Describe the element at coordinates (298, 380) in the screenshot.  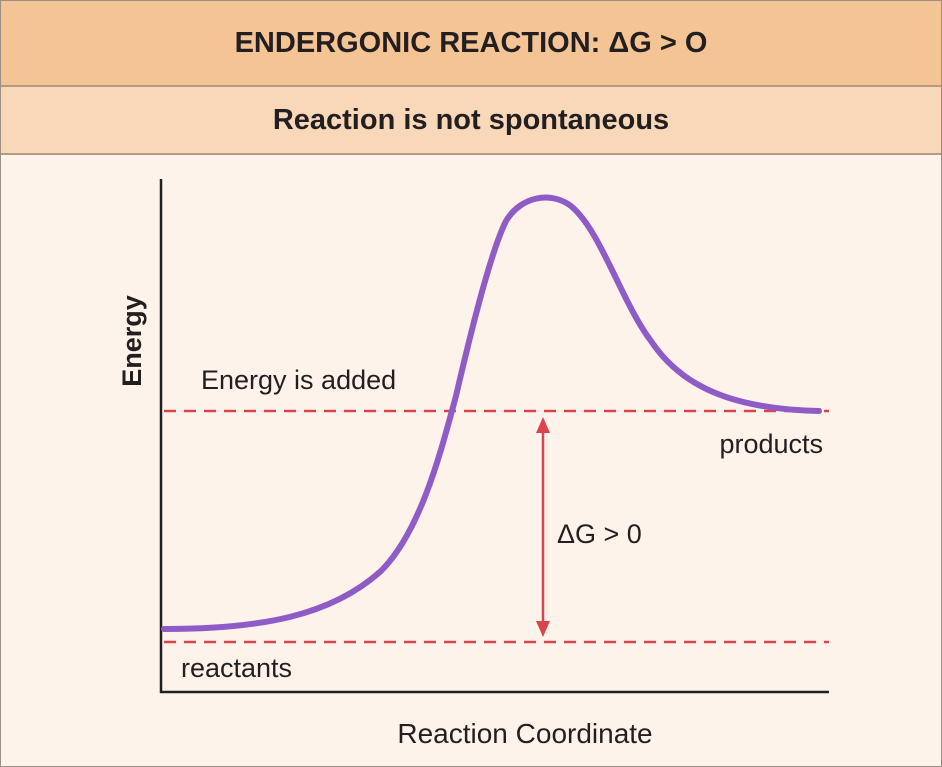
I see `energy-added-label: Energy is added` at that location.